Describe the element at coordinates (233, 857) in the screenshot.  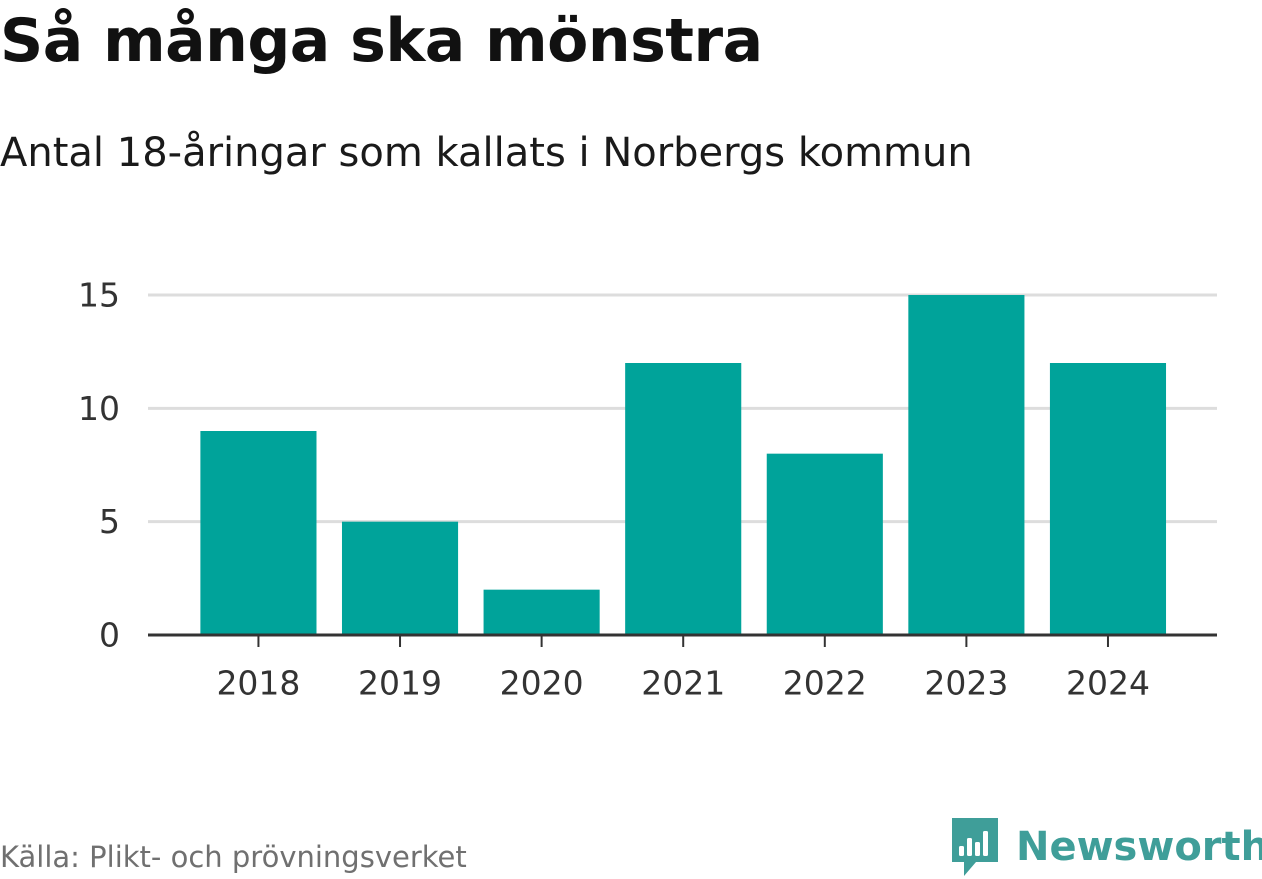
I see `source-note: Källa: Plikt- och prövningsverket` at that location.